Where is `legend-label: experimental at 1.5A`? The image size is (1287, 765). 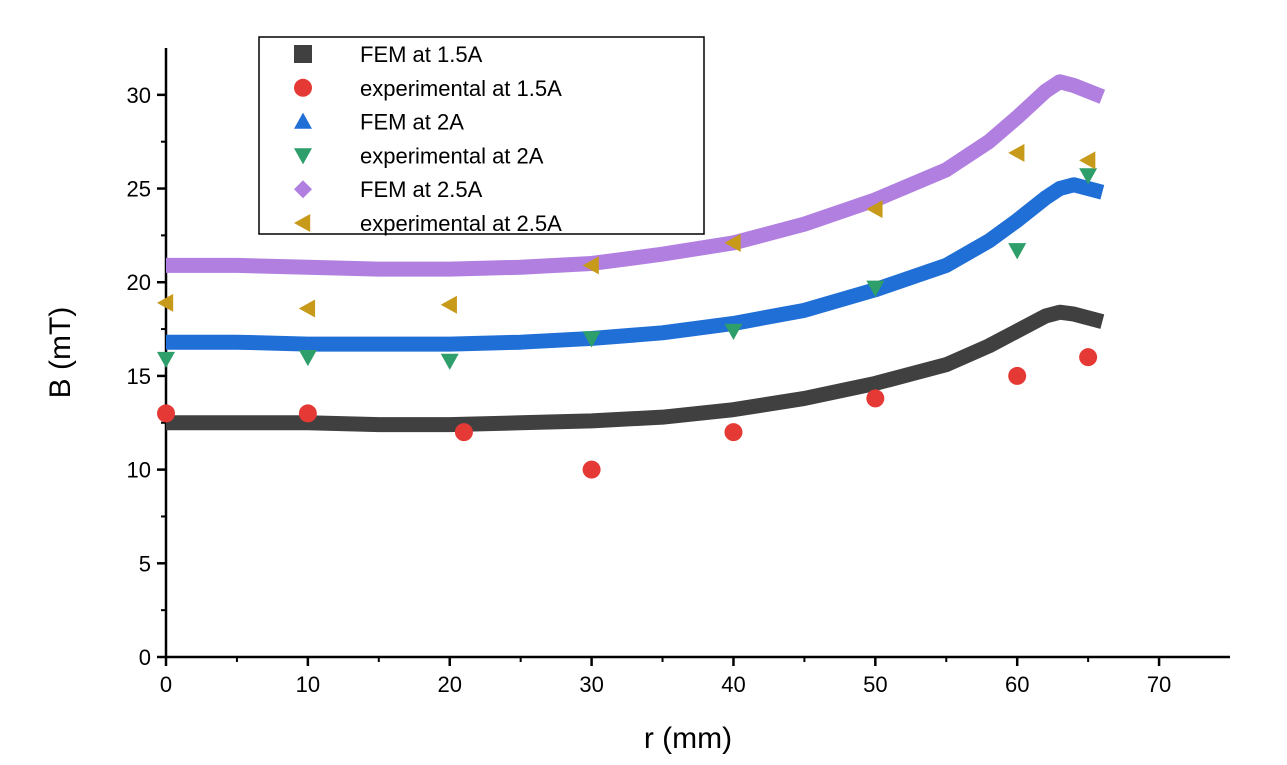 legend-label: experimental at 1.5A is located at coordinates (461, 88).